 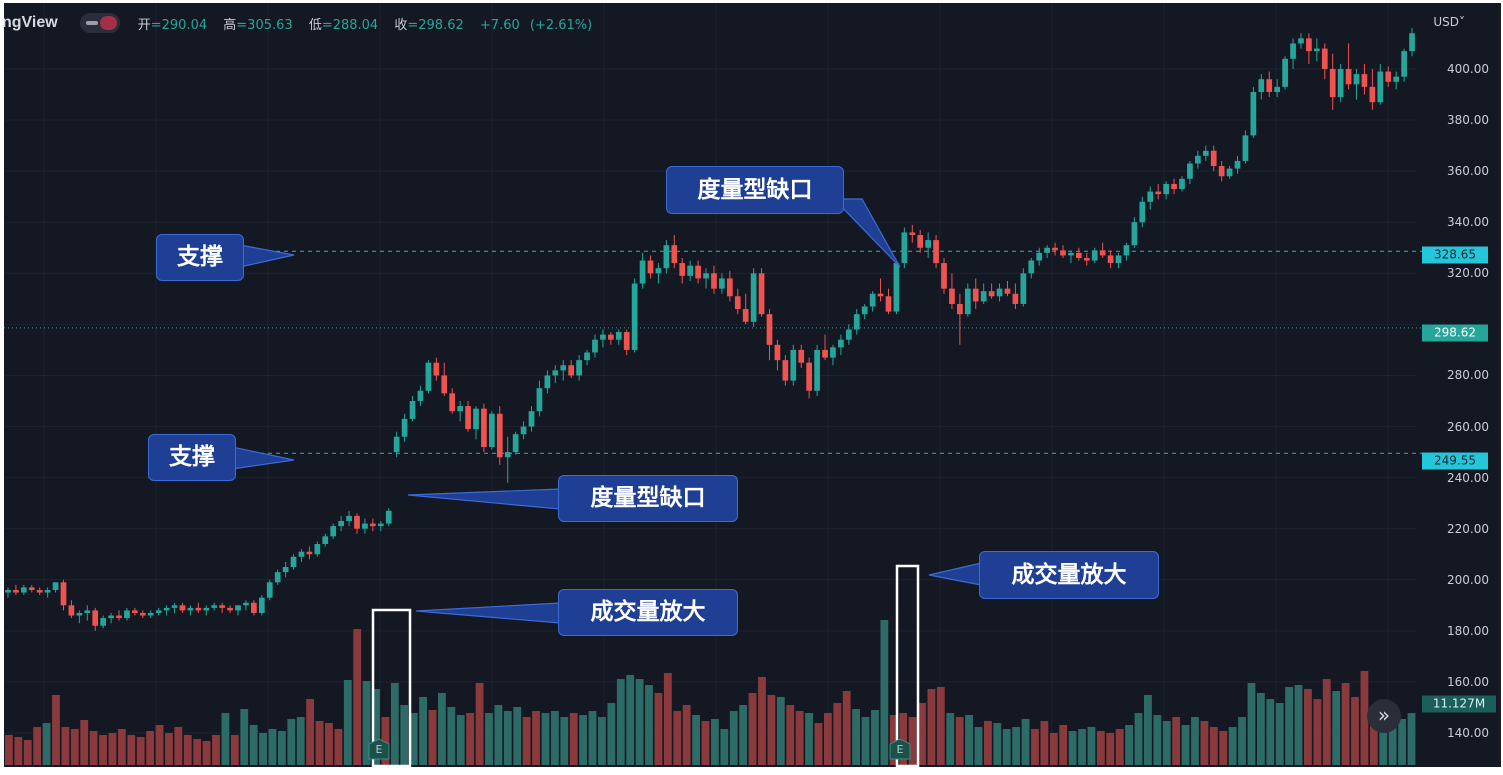 What do you see at coordinates (484, 499) in the screenshot?
I see `gap-pointer-bottom` at bounding box center [484, 499].